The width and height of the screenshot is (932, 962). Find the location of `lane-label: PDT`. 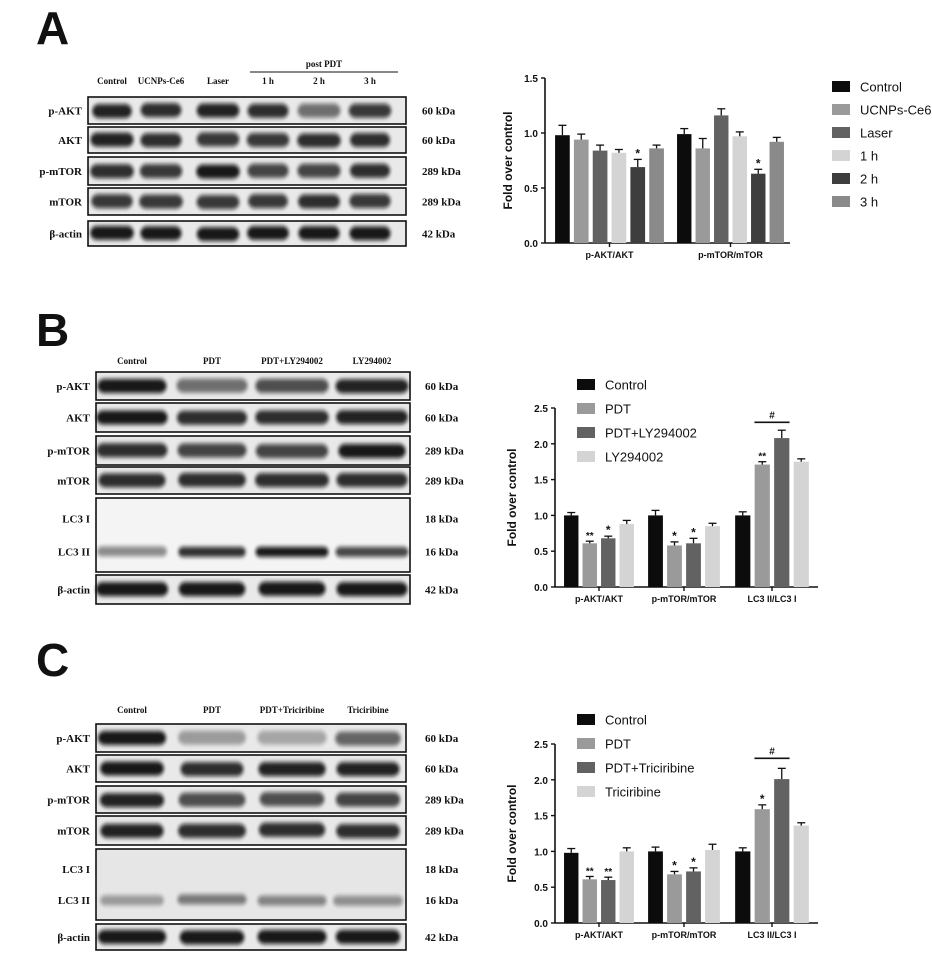

lane-label: PDT is located at coordinates (212, 361).